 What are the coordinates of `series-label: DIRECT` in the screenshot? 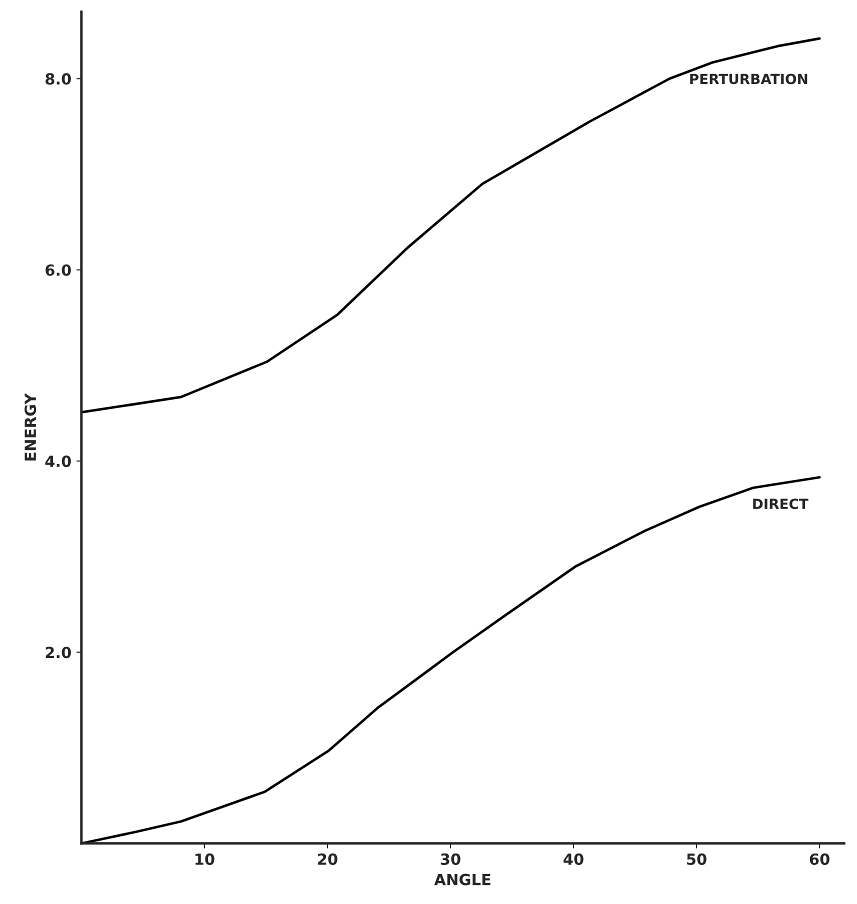 It's located at (780, 504).